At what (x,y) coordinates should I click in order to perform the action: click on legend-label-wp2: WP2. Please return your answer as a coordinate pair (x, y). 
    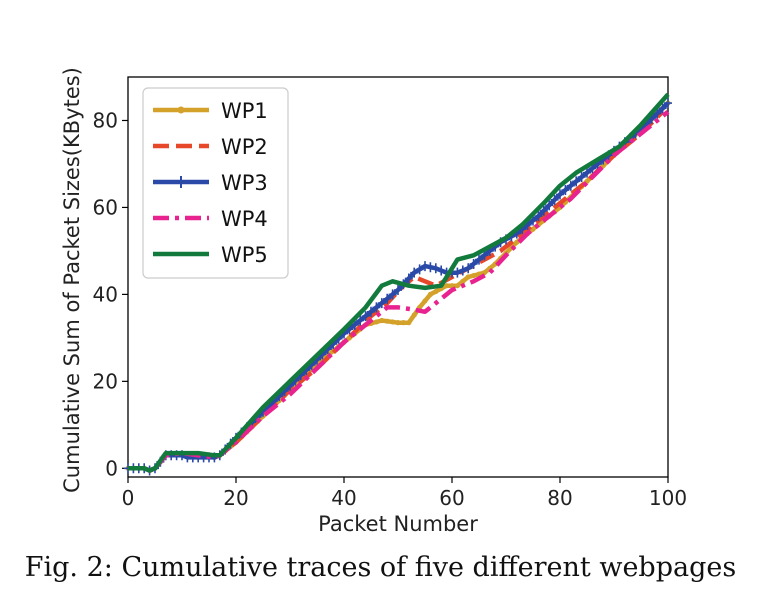
    Looking at the image, I should click on (244, 147).